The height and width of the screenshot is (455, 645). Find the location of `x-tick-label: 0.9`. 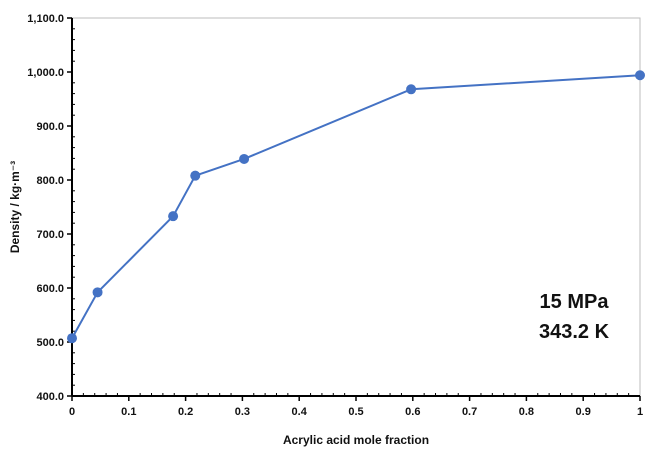

x-tick-label: 0.9 is located at coordinates (583, 412).